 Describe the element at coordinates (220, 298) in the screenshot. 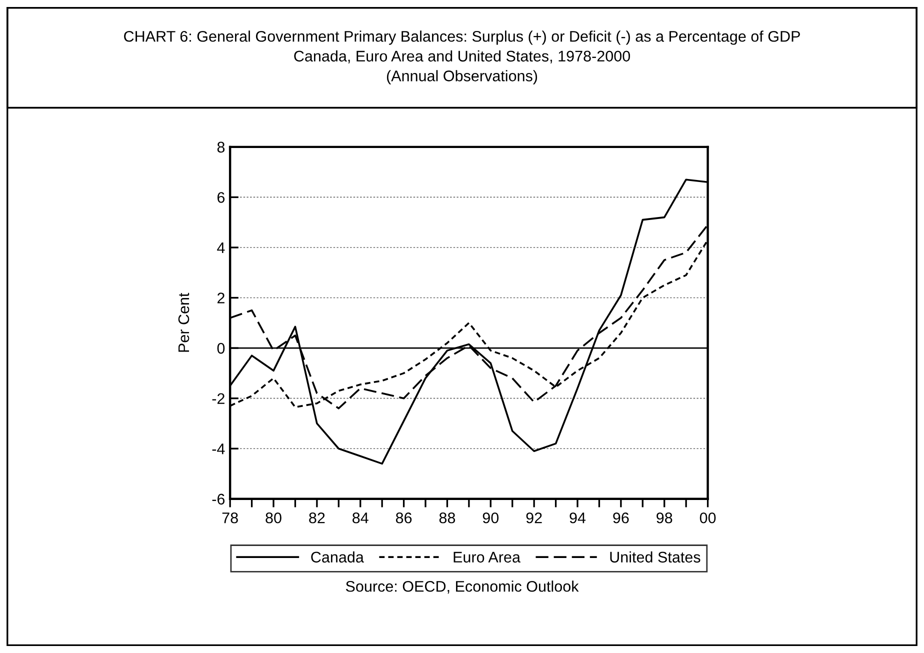

I see `y-tick-label: 2` at that location.